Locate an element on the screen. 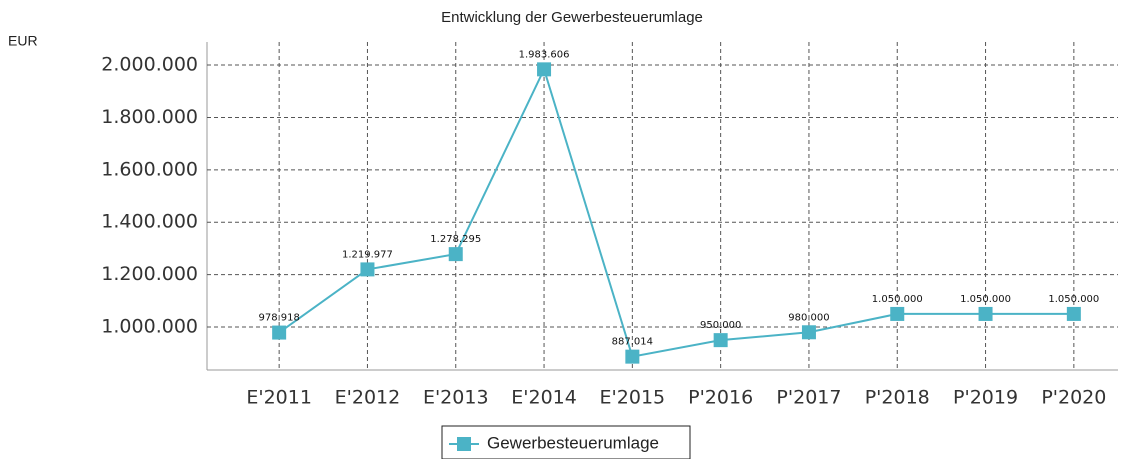 The width and height of the screenshot is (1145, 459). data-label: 950.000 is located at coordinates (720, 325).